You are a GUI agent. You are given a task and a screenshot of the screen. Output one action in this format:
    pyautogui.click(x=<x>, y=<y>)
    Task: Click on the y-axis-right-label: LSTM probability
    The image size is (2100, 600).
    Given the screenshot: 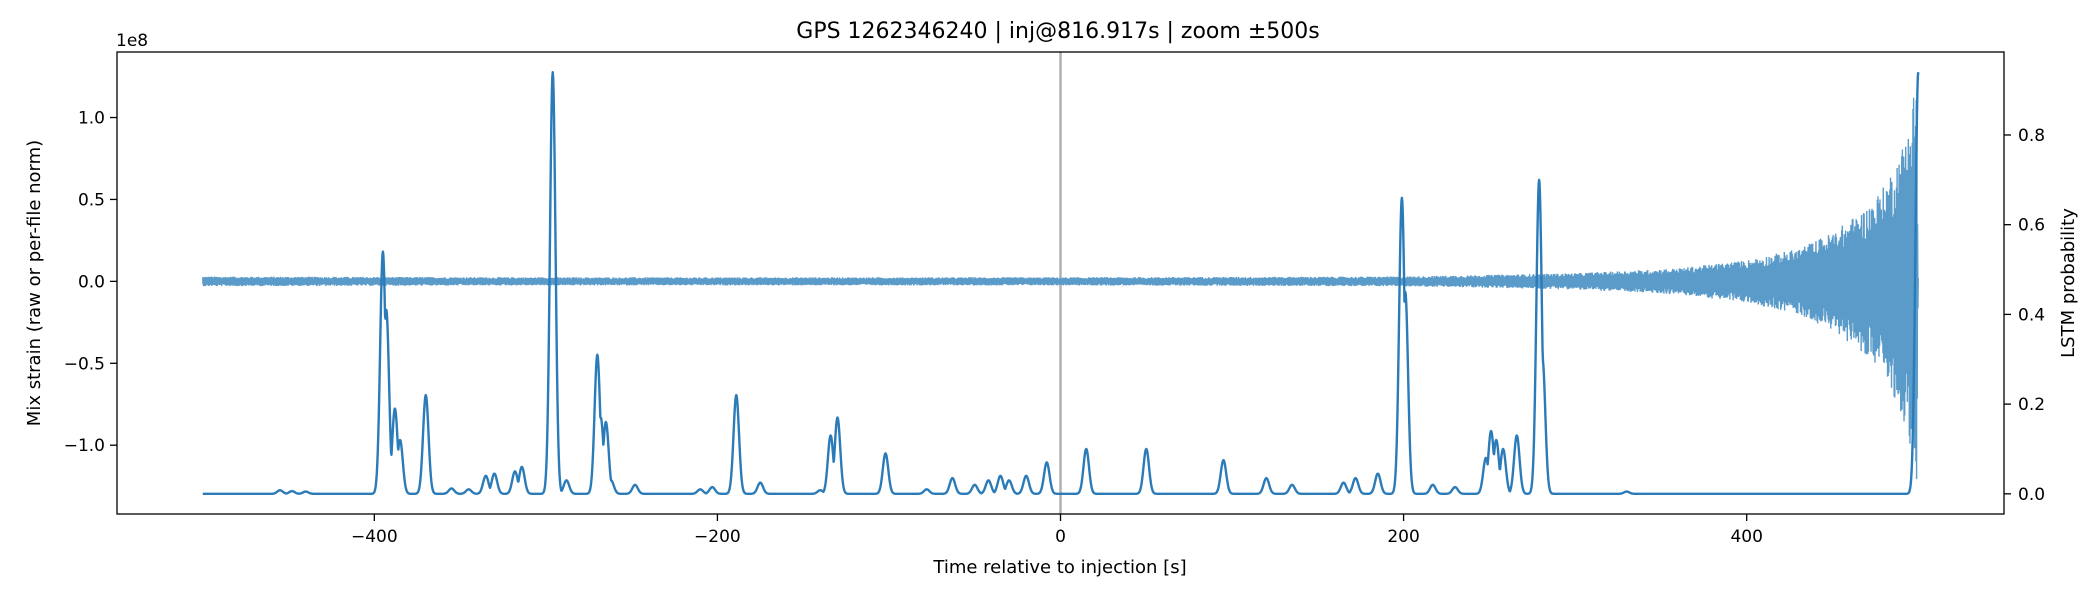 What is the action you would take?
    pyautogui.click(x=2068, y=283)
    